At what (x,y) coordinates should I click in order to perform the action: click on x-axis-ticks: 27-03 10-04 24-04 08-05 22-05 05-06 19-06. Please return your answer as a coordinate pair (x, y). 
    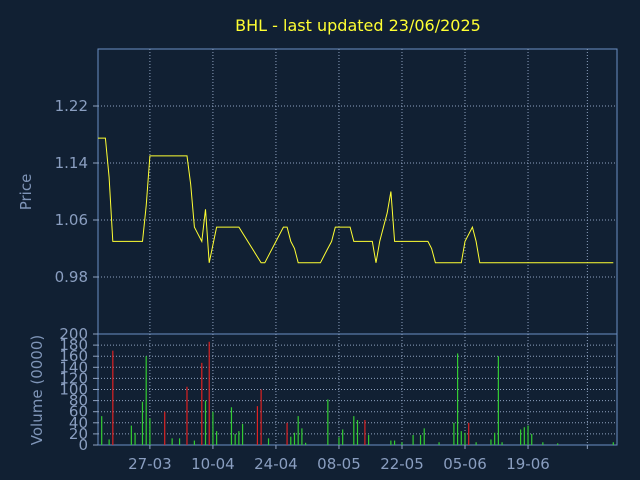
    Looking at the image, I should click on (358, 459).